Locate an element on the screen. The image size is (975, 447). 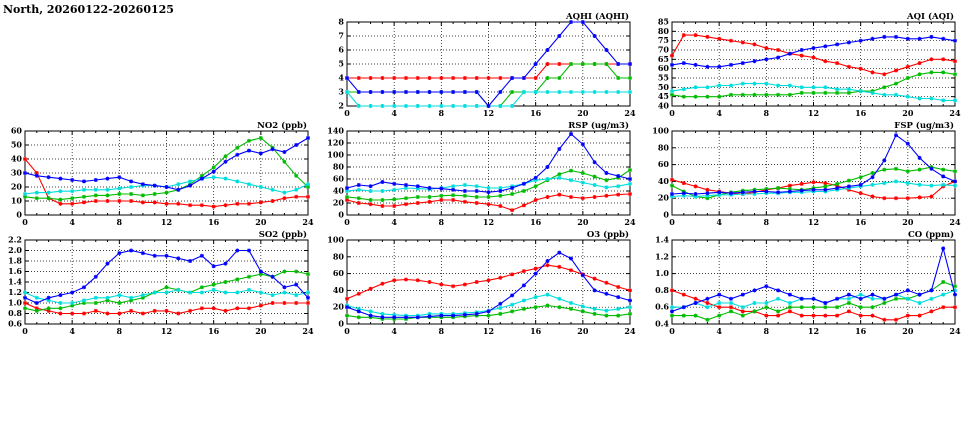
chart-no2: 0 10 20 30 40 50 60 0 4 8 12 16 20 24 NO2 (ppb) is located at coordinates (162, 173).